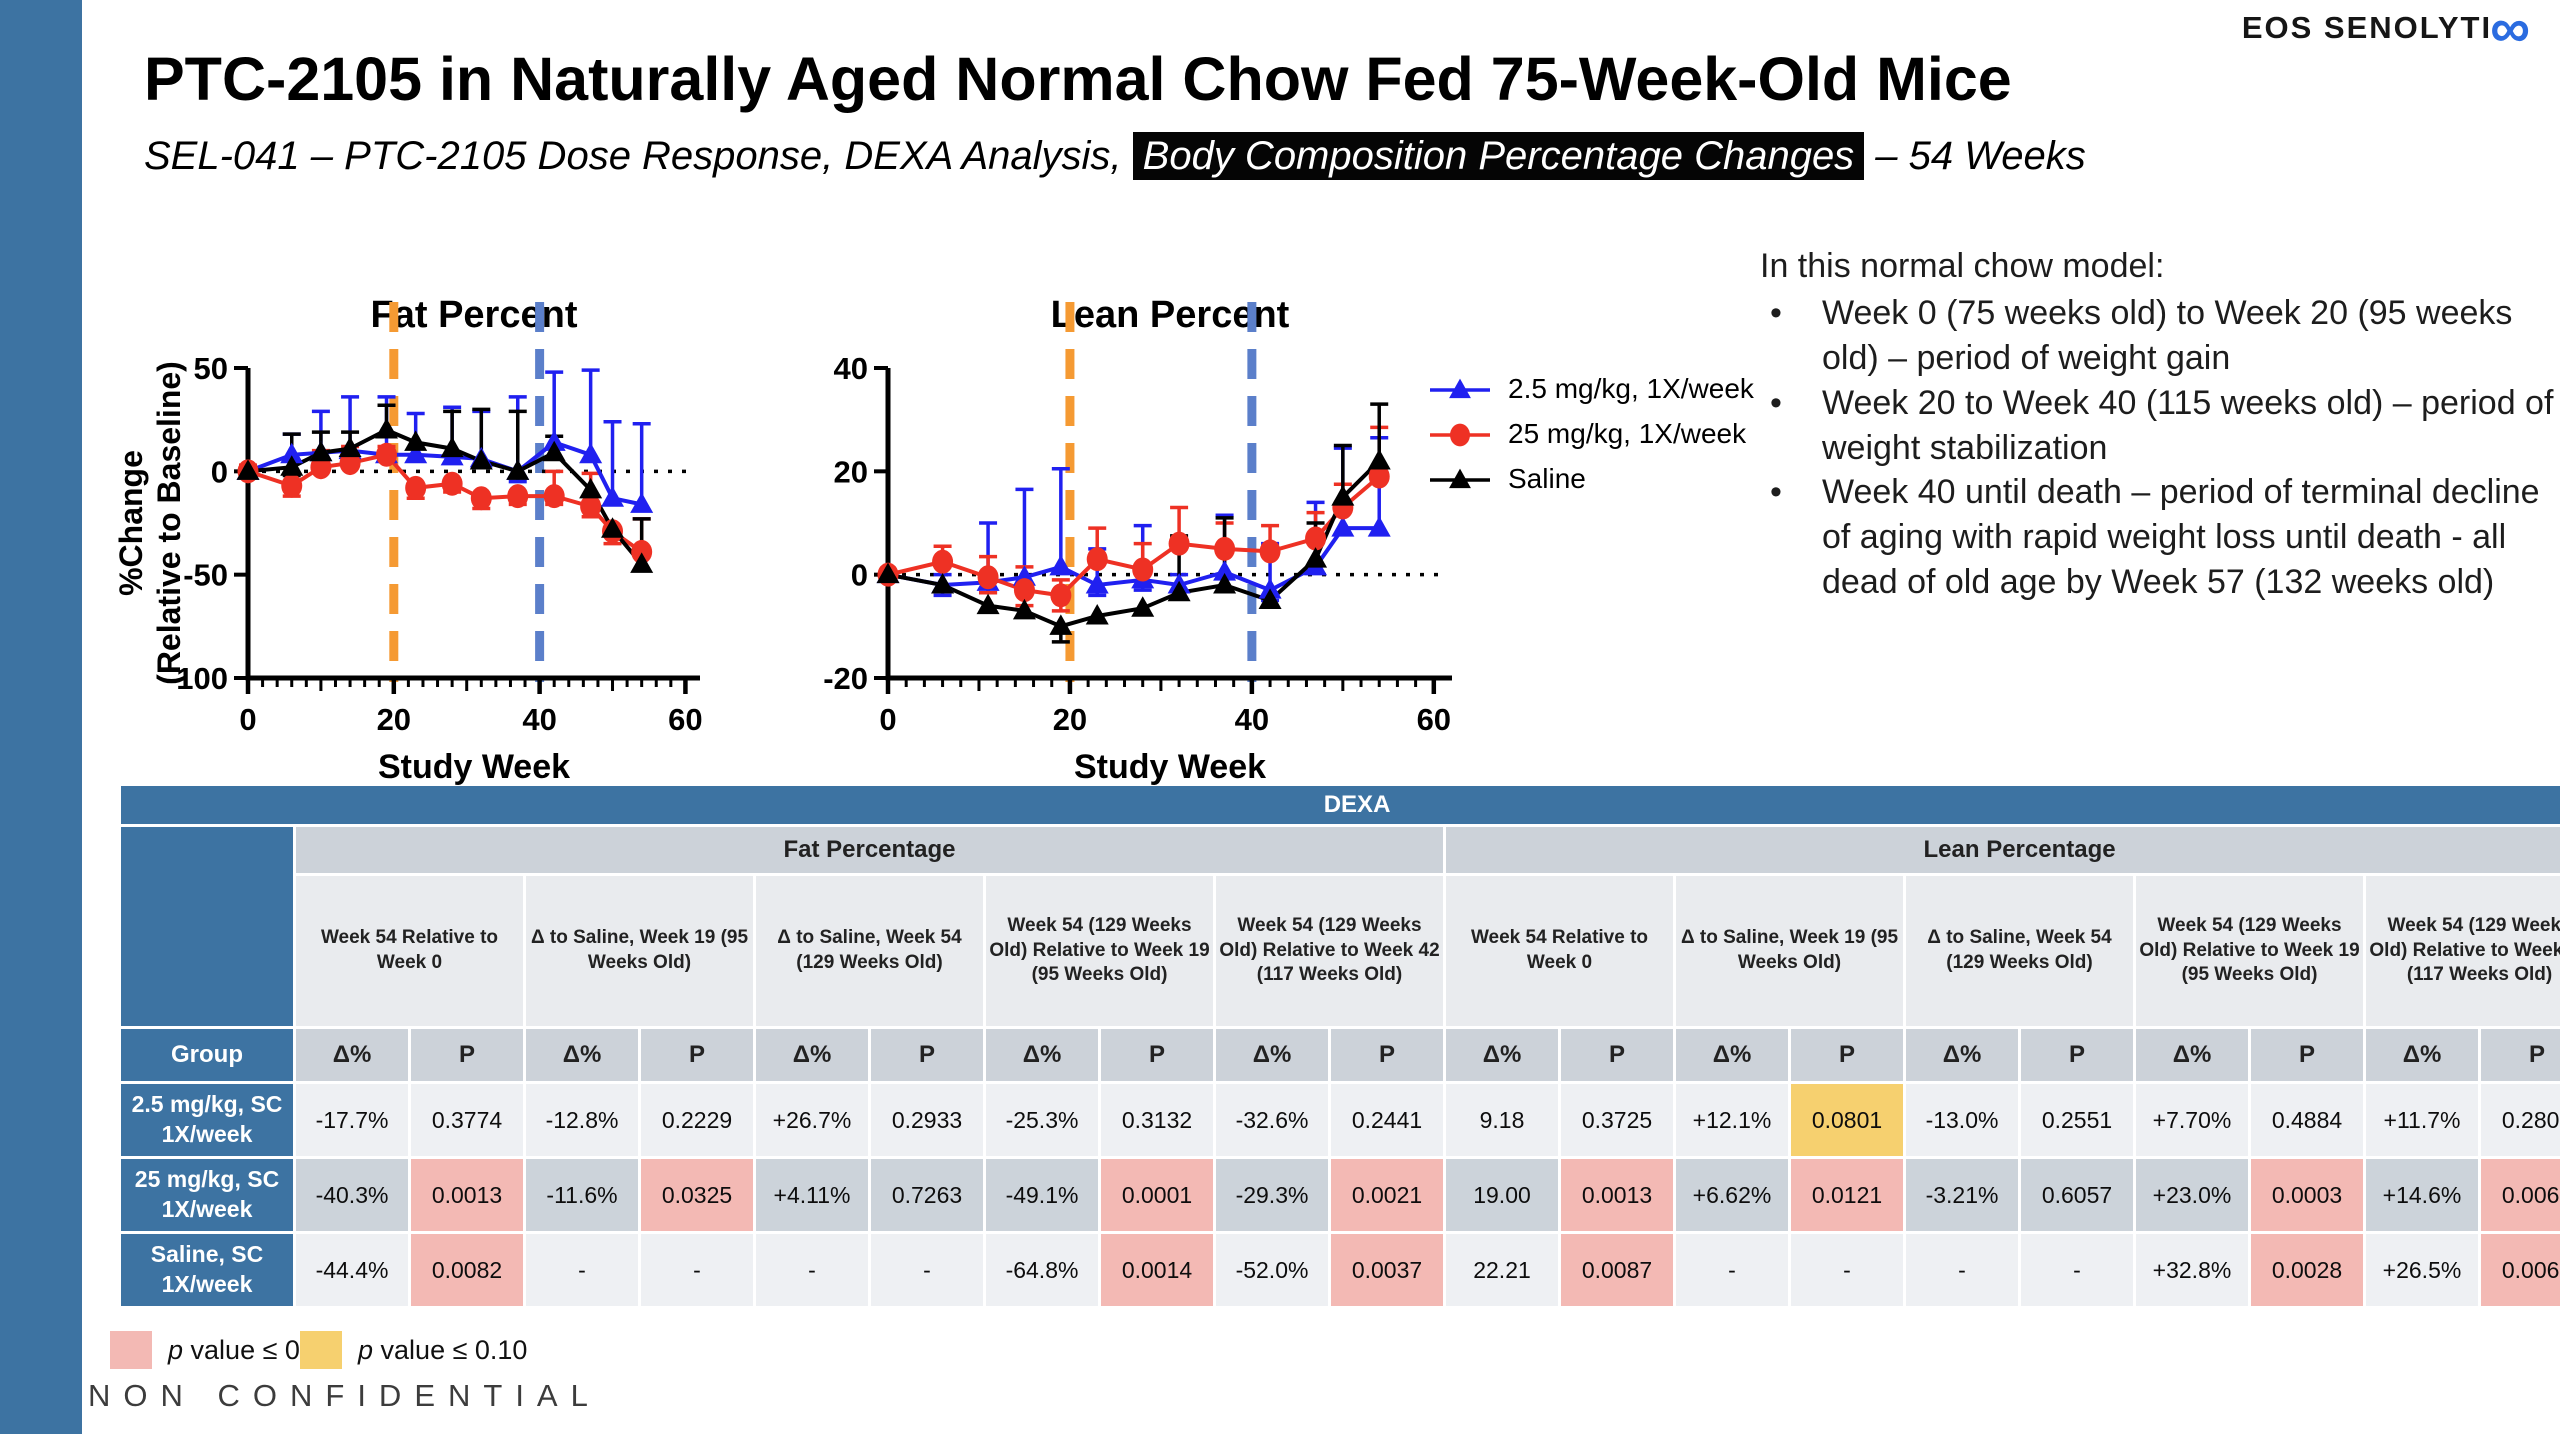 The image size is (2560, 1434). What do you see at coordinates (1272, 1195) in the screenshot?
I see `data-cell: -29.3%` at bounding box center [1272, 1195].